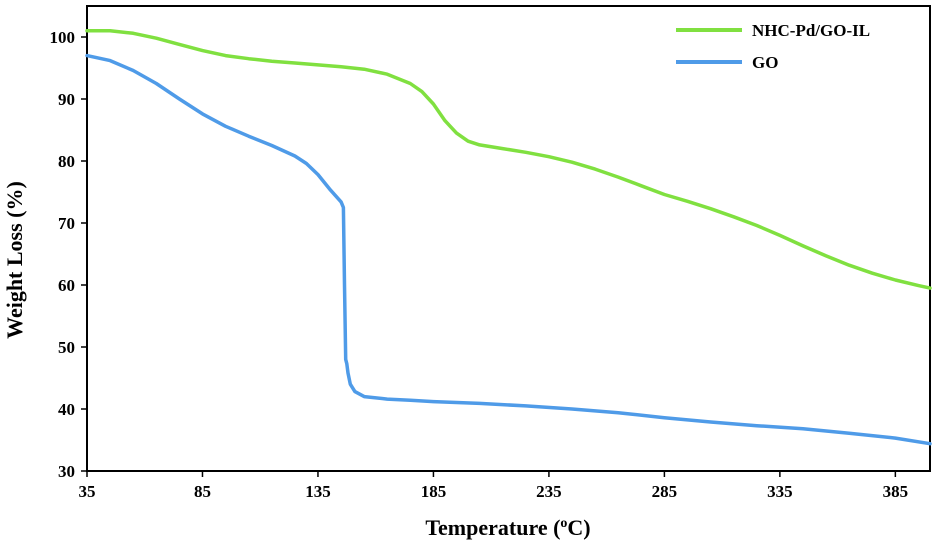 Image resolution: width=936 pixels, height=545 pixels. What do you see at coordinates (66, 471) in the screenshot?
I see `y-tick-label: 30` at bounding box center [66, 471].